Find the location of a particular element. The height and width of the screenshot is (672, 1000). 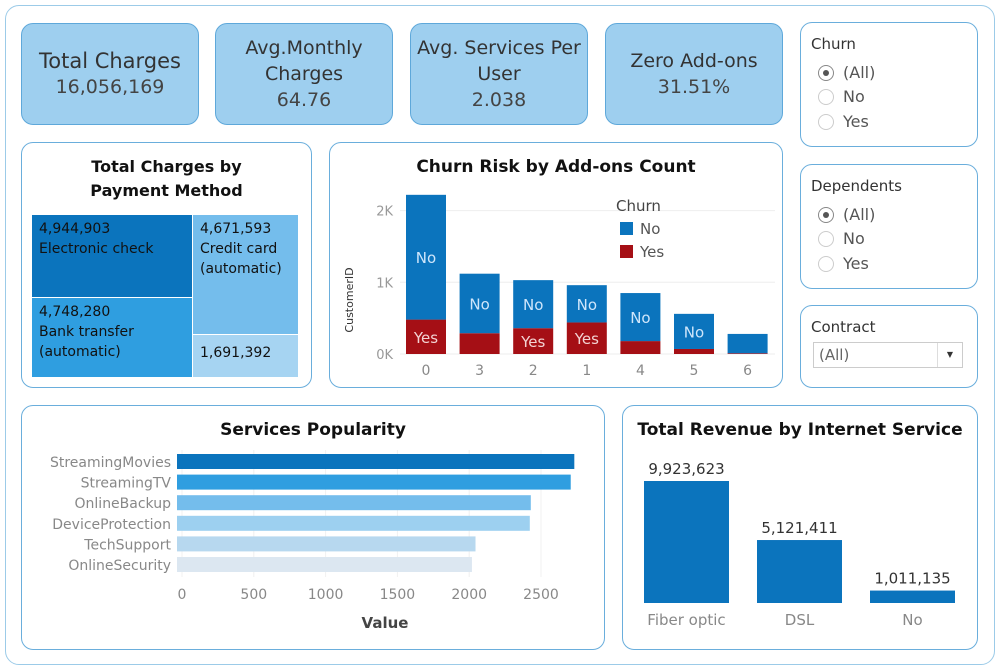

contract-dropdown: (All) ▼ is located at coordinates (888, 355).